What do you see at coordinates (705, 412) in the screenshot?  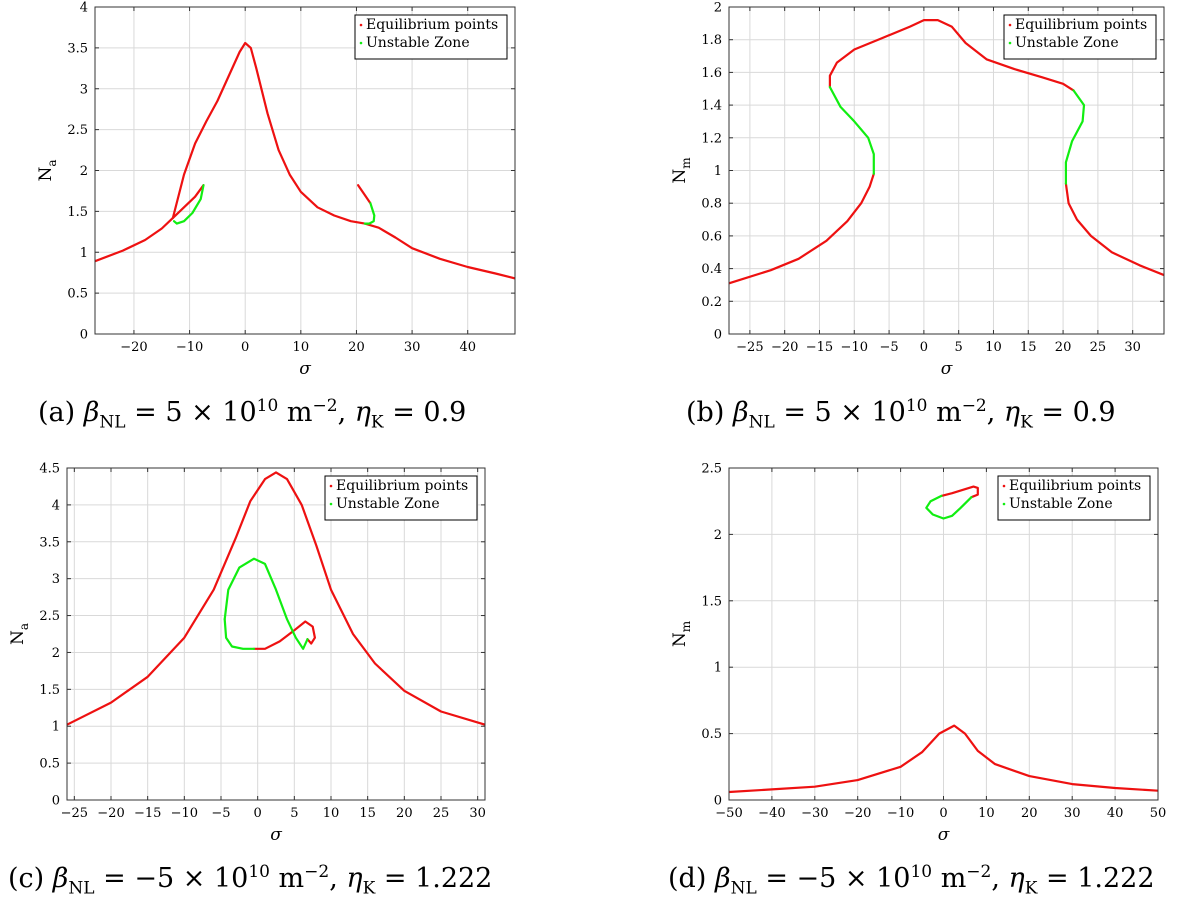 I see `caption-label: (b)` at bounding box center [705, 412].